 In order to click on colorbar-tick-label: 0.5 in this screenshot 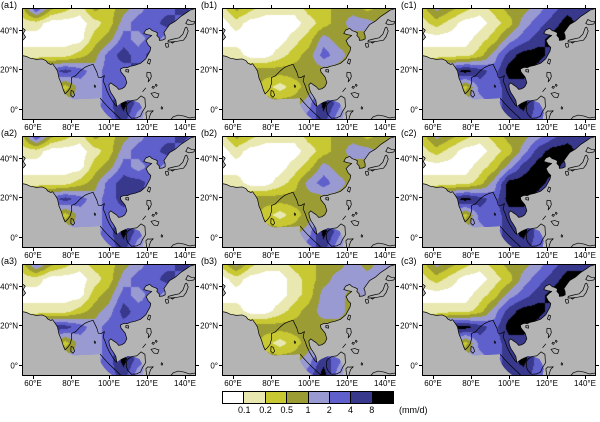, I will do `click(287, 410)`.